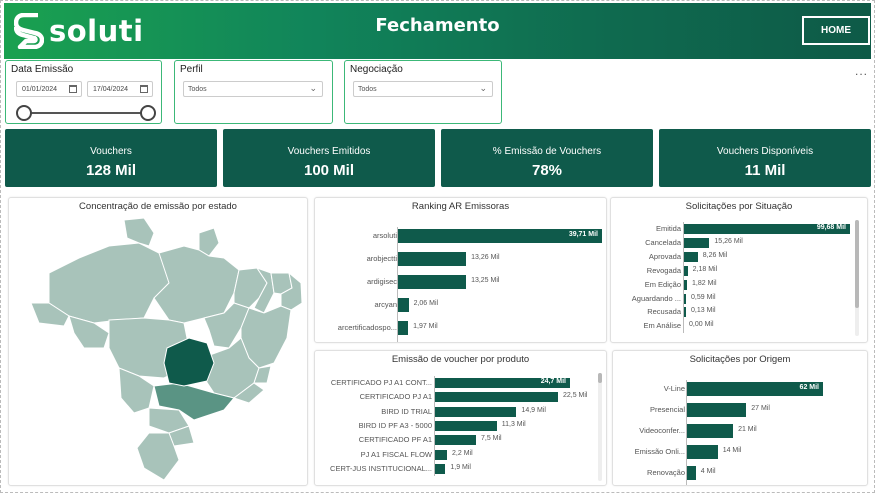 The width and height of the screenshot is (875, 493). I want to click on perfil-filter: Perfil Todos ⌄, so click(253, 92).